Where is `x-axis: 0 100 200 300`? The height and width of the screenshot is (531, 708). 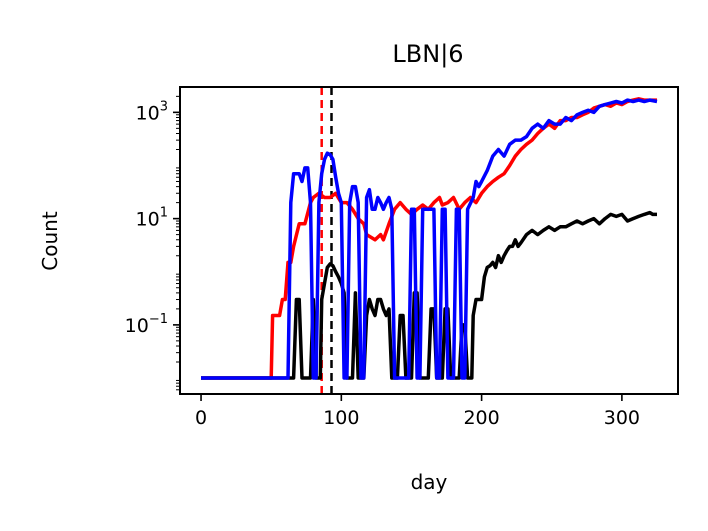
x-axis: 0 100 200 300 is located at coordinates (417, 411).